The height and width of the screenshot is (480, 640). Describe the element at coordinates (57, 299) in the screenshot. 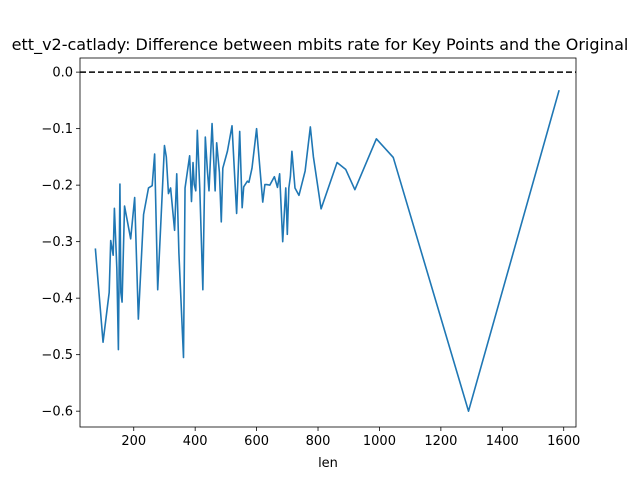

I see `y-tick-label-4: −0.4` at that location.